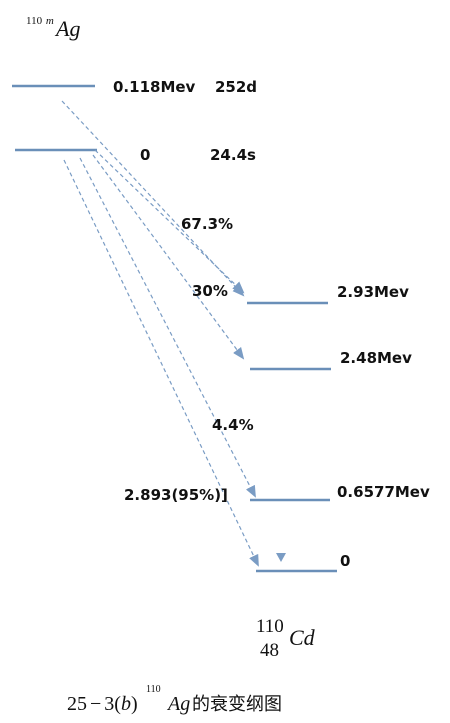 The width and height of the screenshot is (450, 723). I want to click on daughter-level-0658-energy: 0.6577Mev, so click(383, 492).